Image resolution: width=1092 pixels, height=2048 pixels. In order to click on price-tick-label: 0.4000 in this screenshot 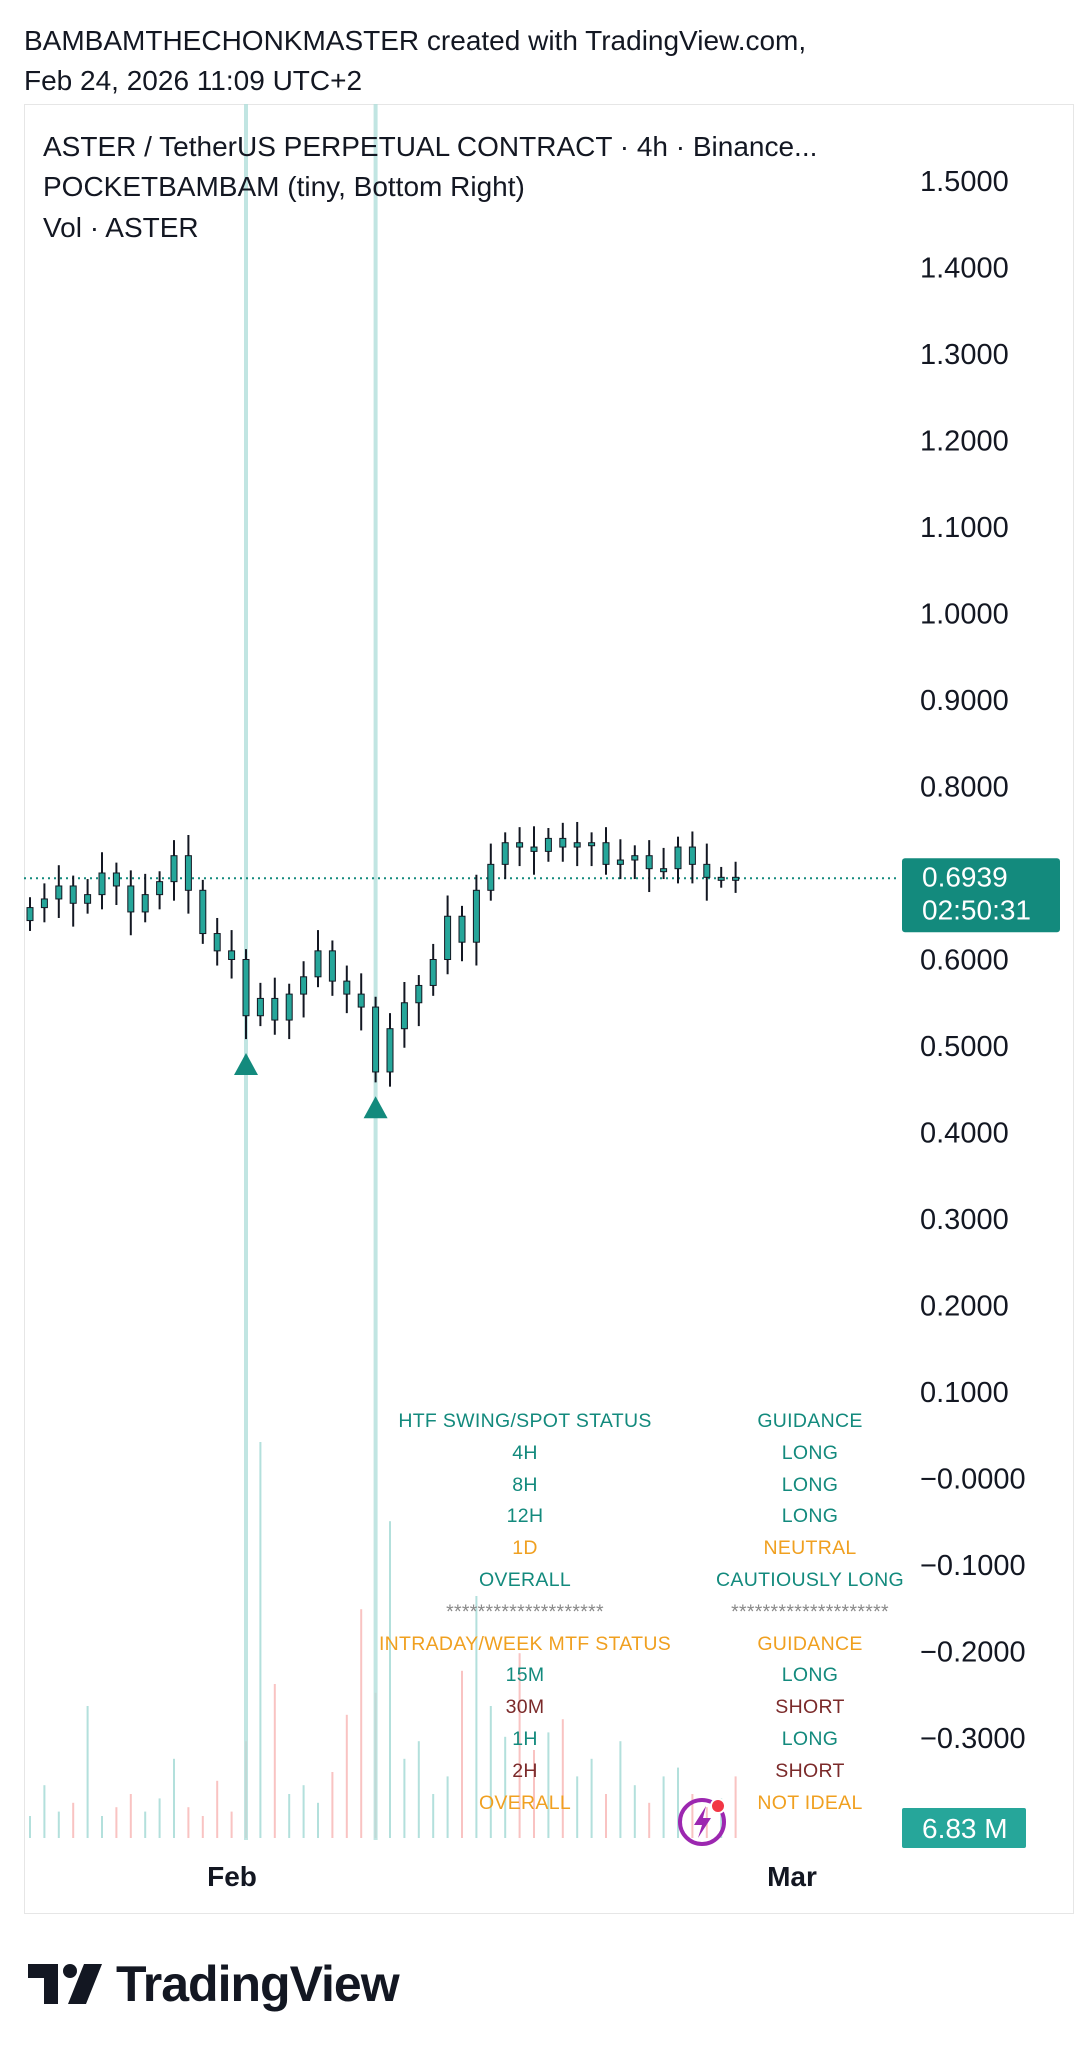, I will do `click(964, 1134)`.